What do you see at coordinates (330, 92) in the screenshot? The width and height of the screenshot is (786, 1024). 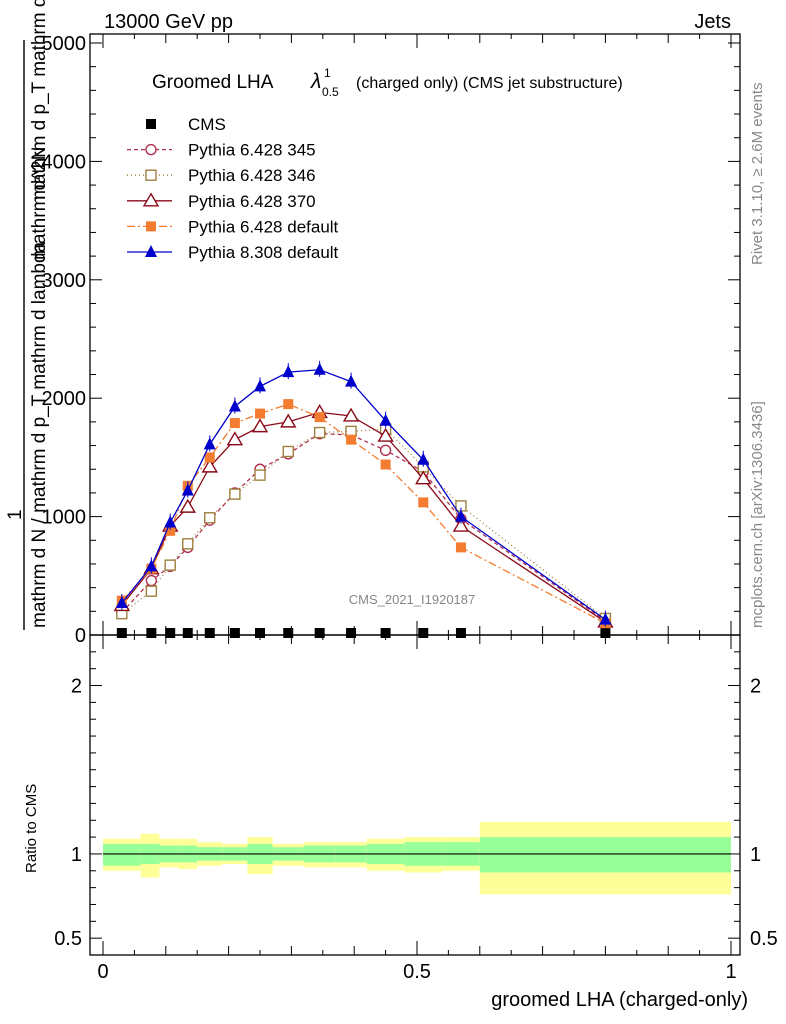 I see `title-sub: 0.5` at bounding box center [330, 92].